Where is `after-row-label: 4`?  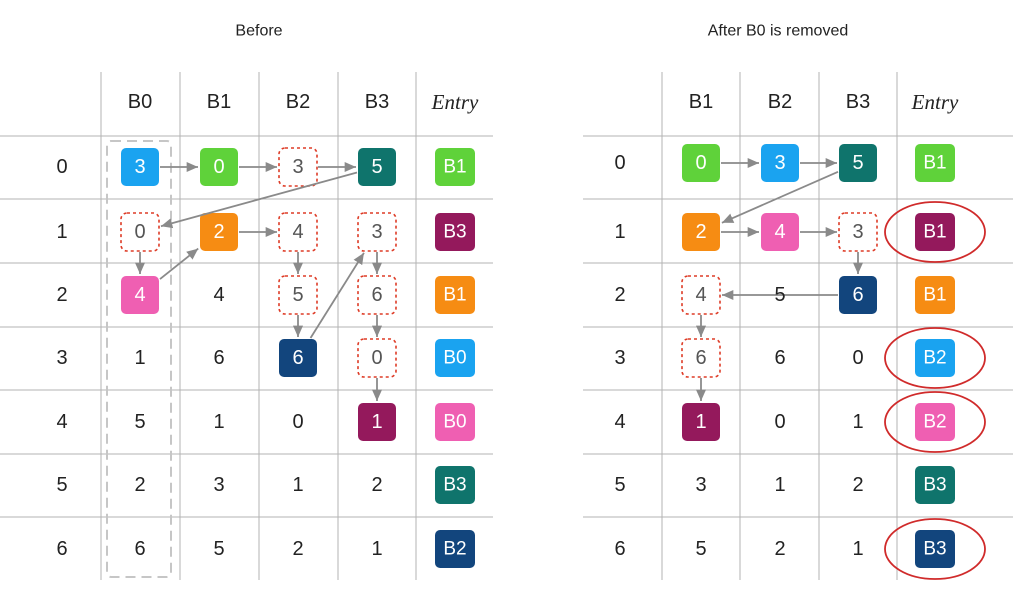
after-row-label: 4 is located at coordinates (619, 422).